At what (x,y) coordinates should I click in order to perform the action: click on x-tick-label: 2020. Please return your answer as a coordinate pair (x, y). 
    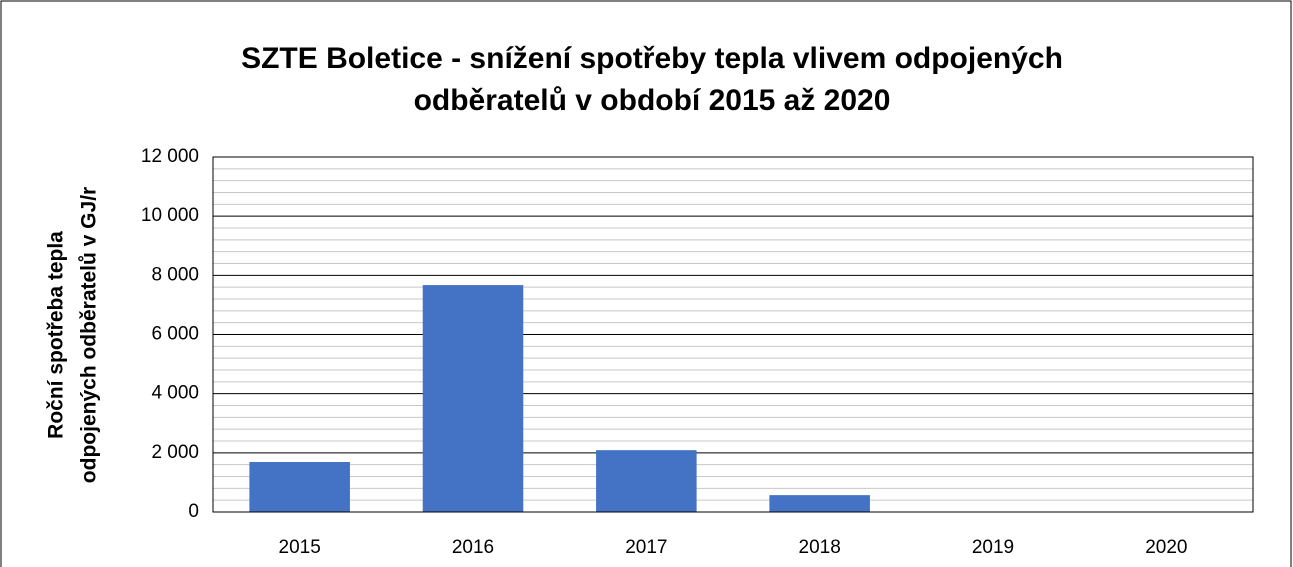
    Looking at the image, I should click on (1166, 547).